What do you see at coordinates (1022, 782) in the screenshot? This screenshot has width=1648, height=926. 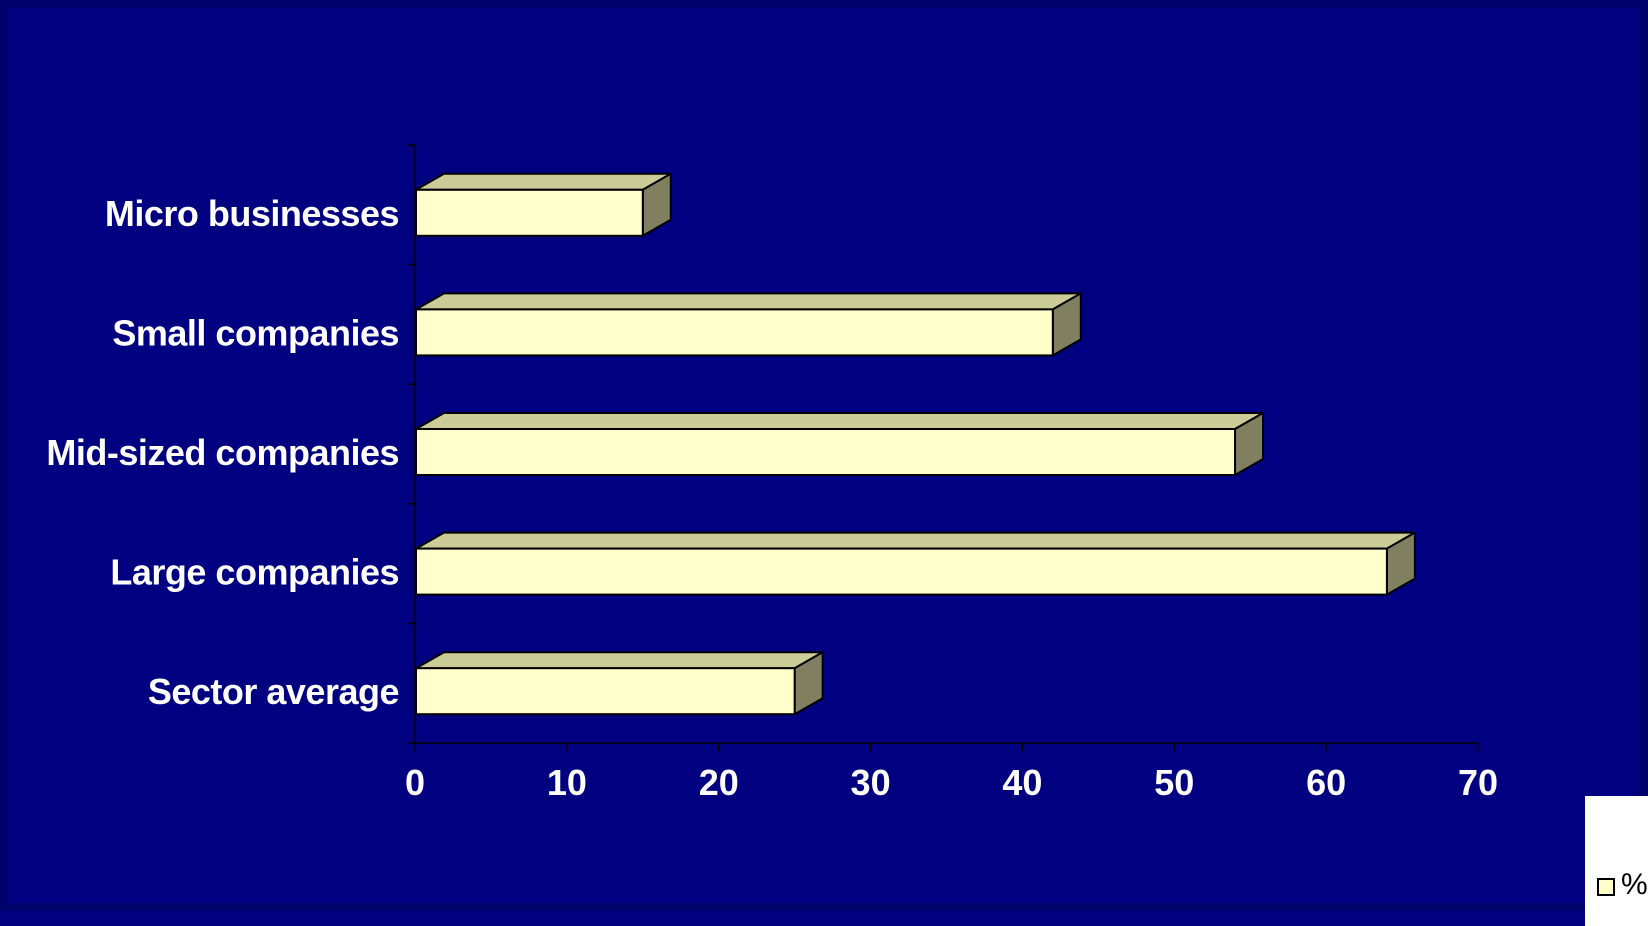 I see `x-tick-label: 40` at bounding box center [1022, 782].